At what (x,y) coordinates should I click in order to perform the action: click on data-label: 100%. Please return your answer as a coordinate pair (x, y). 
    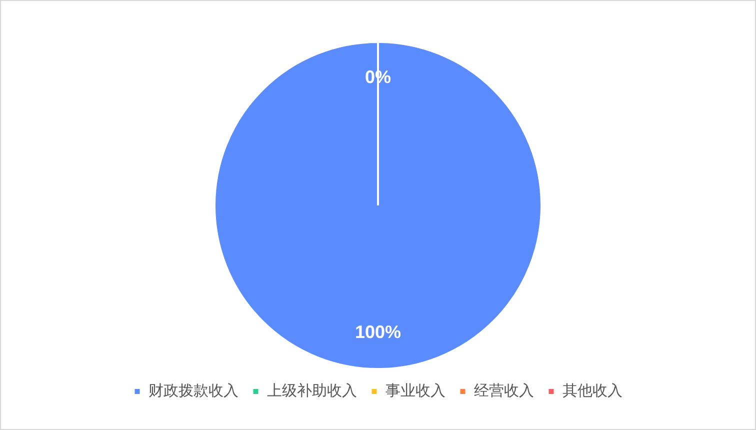
    Looking at the image, I should click on (378, 332).